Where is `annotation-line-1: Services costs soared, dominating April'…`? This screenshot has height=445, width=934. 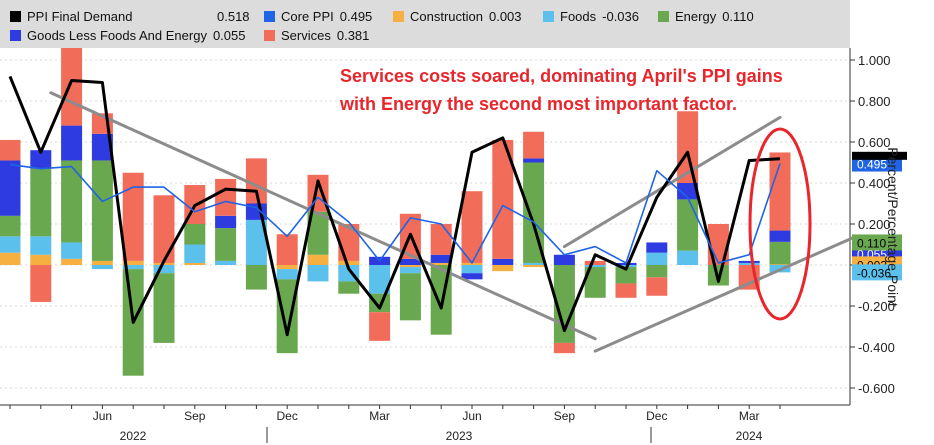 annotation-line-1: Services costs soared, dominating April'… is located at coordinates (561, 76).